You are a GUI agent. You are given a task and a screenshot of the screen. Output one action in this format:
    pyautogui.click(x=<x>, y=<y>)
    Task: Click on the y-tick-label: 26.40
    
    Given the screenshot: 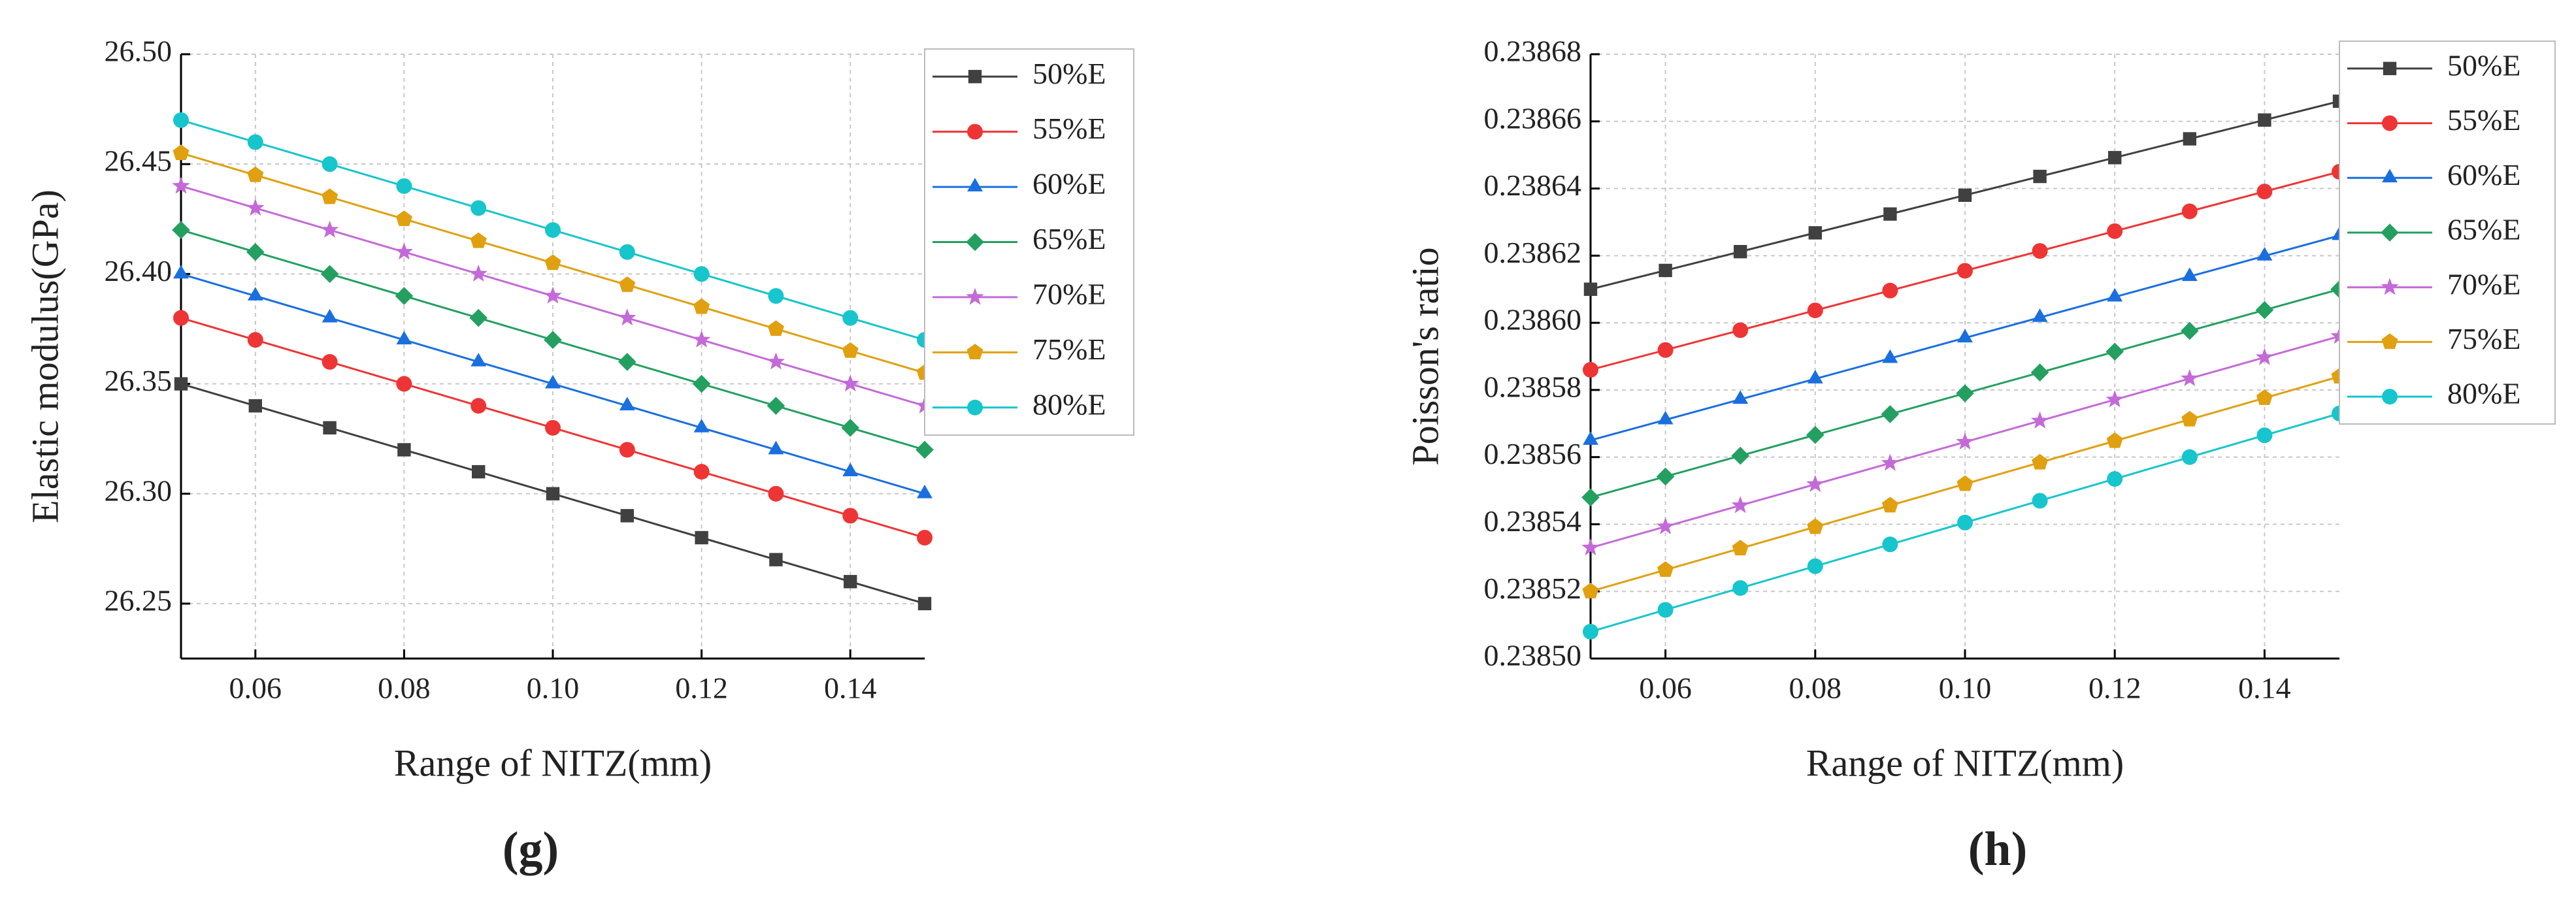 What is the action you would take?
    pyautogui.click(x=139, y=271)
    